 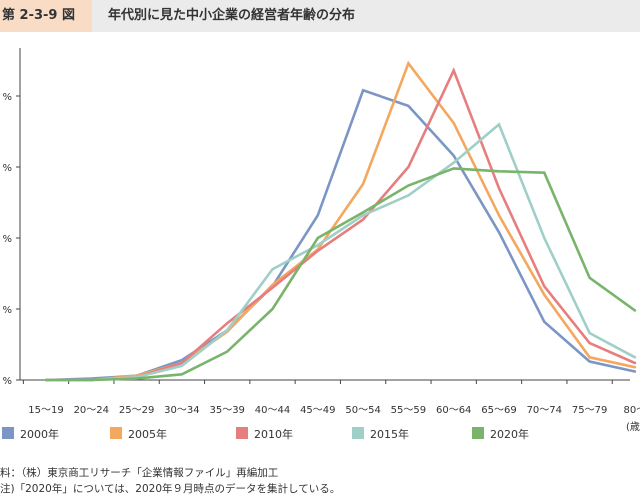 What do you see at coordinates (317, 410) in the screenshot?
I see `x-tick-label: 45〜49` at bounding box center [317, 410].